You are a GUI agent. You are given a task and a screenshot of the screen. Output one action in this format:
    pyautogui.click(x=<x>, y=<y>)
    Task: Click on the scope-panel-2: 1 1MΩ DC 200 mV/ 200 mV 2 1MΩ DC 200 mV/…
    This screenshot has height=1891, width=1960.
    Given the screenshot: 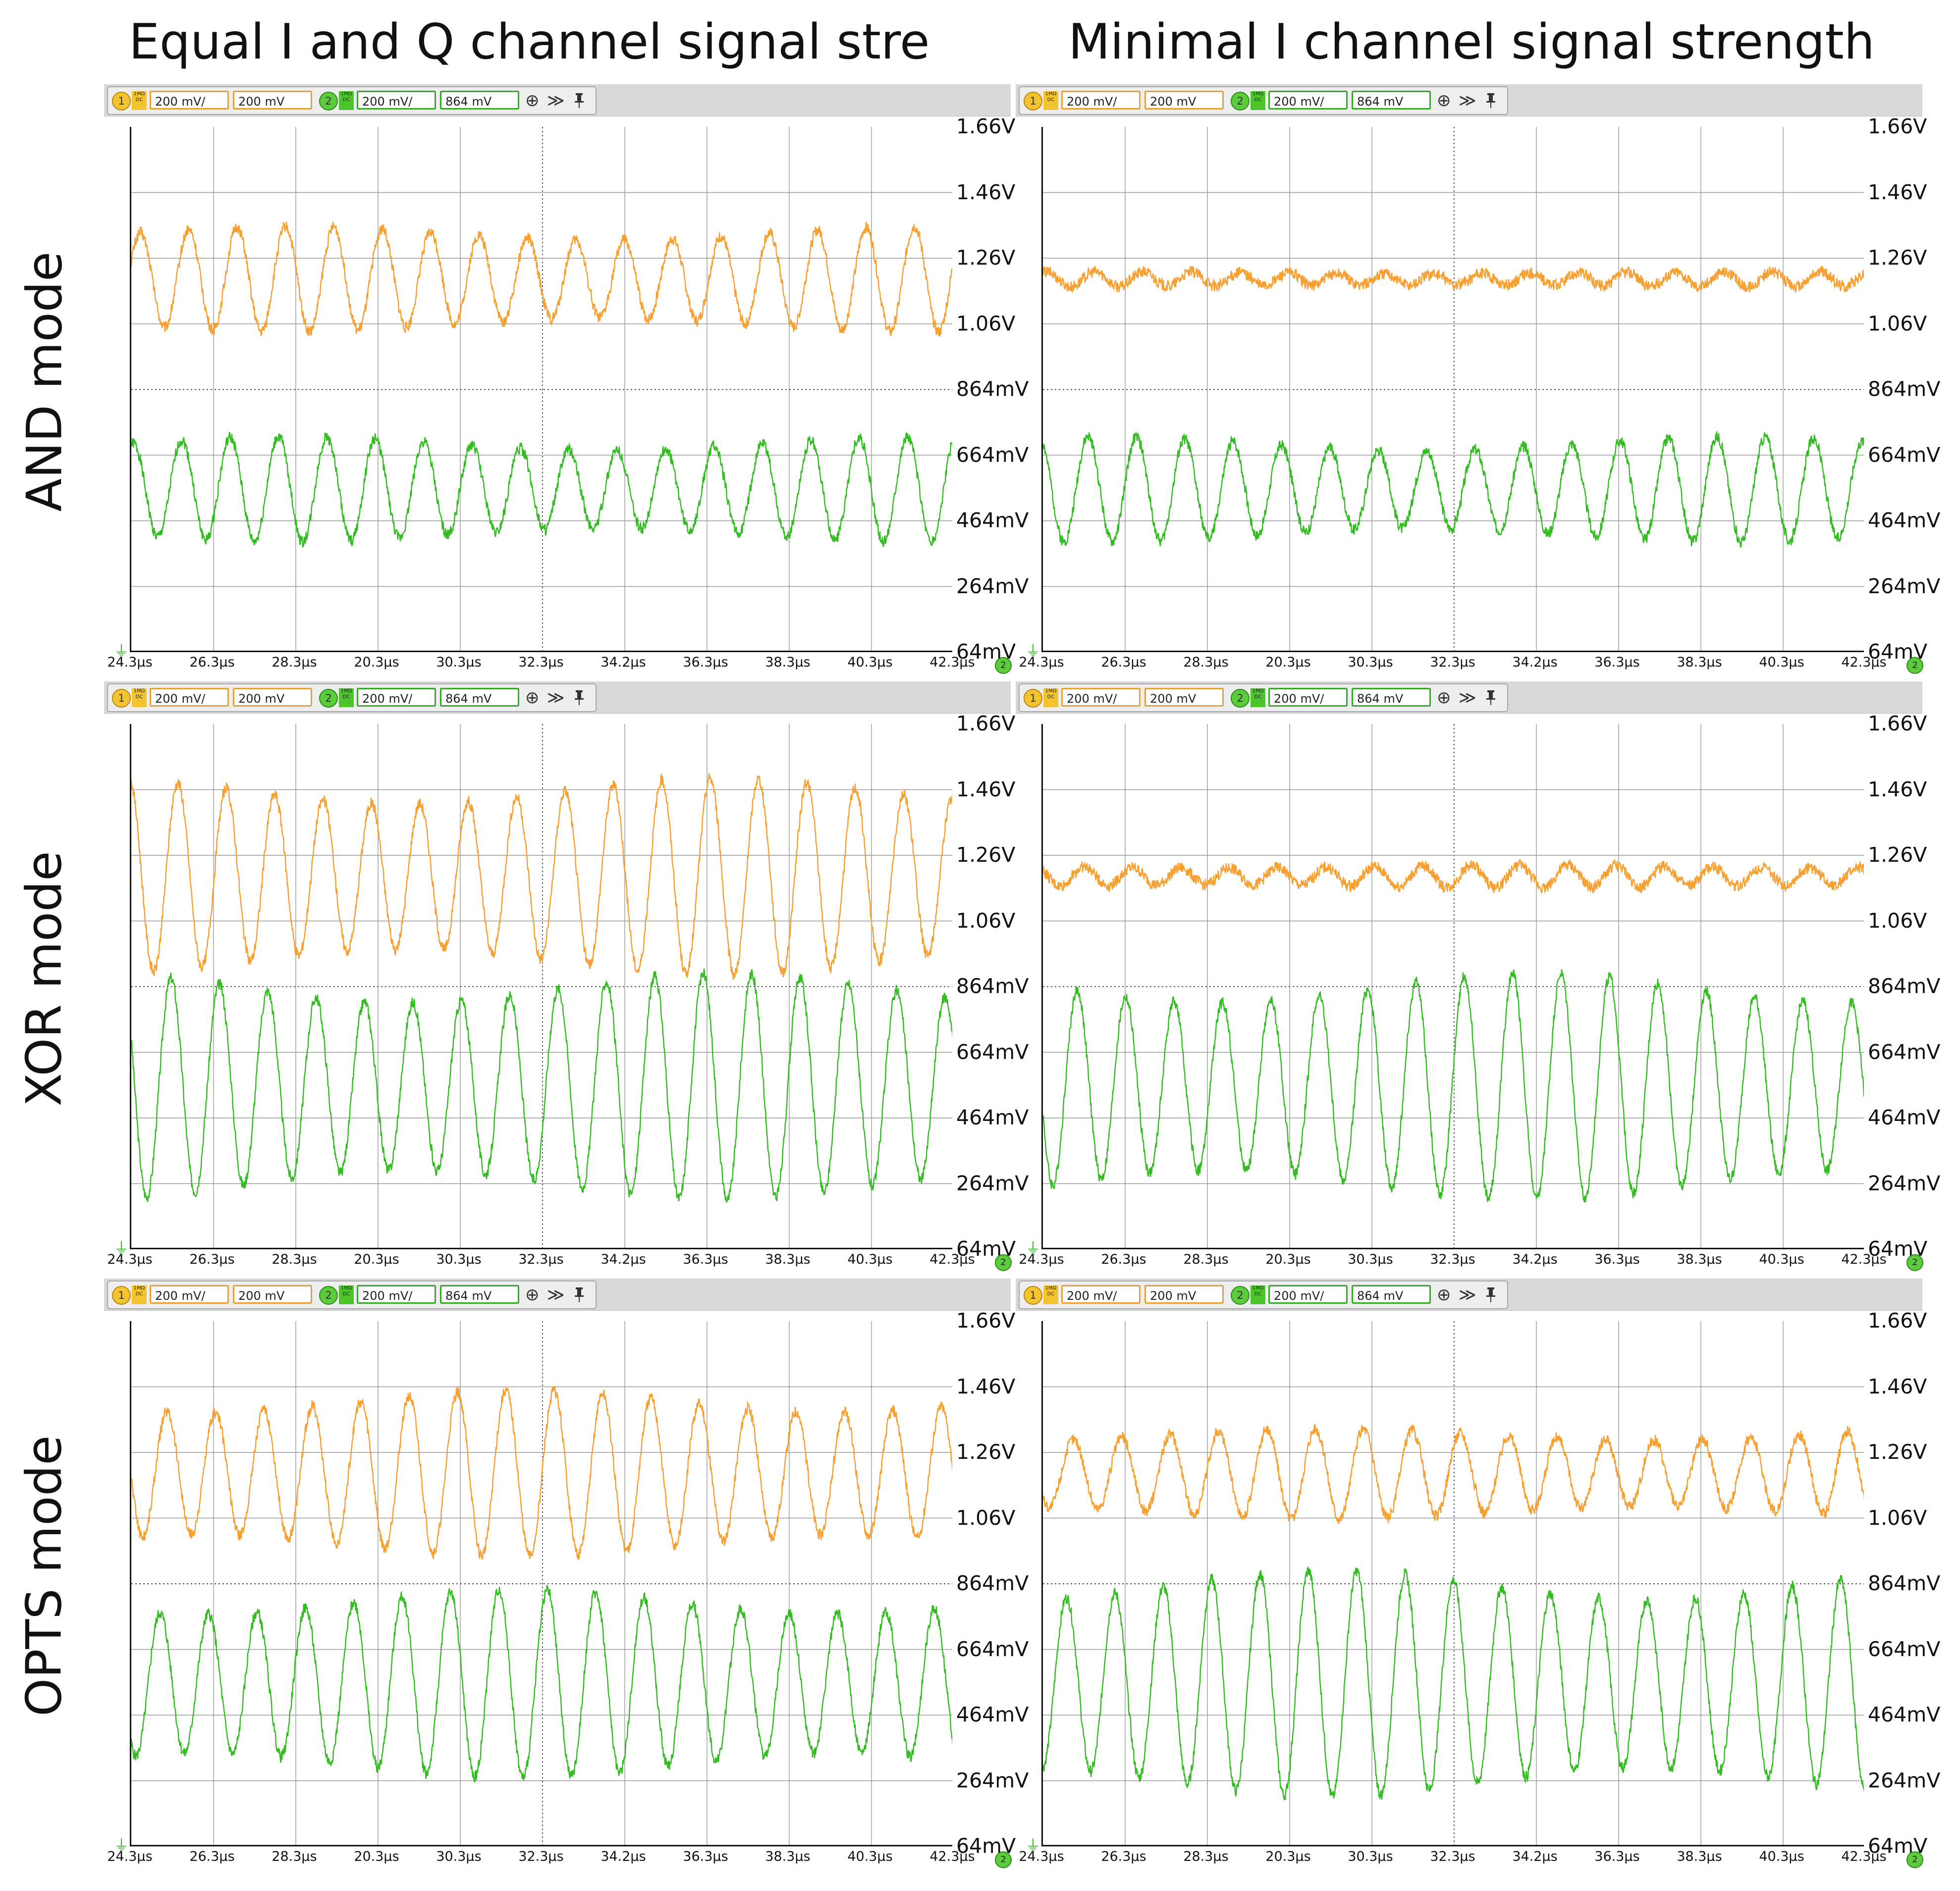 What is the action you would take?
    pyautogui.click(x=1478, y=381)
    